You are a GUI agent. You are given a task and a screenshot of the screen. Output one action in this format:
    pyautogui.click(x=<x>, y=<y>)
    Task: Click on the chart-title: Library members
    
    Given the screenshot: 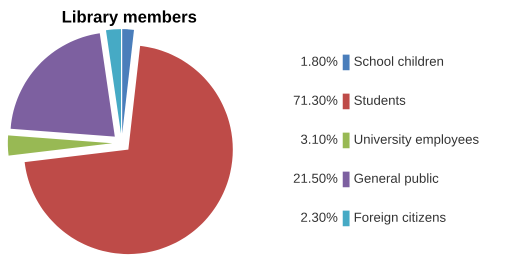 What is the action you would take?
    pyautogui.click(x=129, y=18)
    